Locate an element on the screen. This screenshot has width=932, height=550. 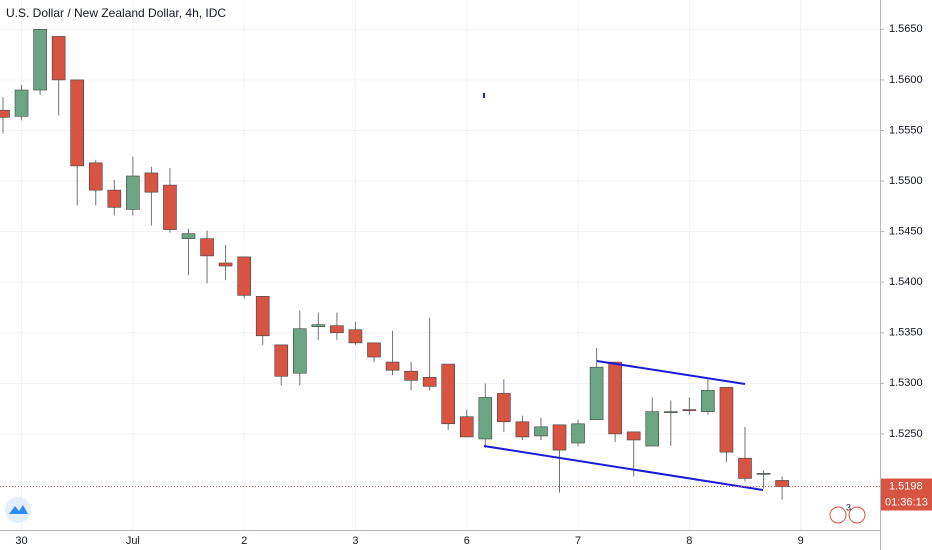
last-price-box is located at coordinates (906, 486).